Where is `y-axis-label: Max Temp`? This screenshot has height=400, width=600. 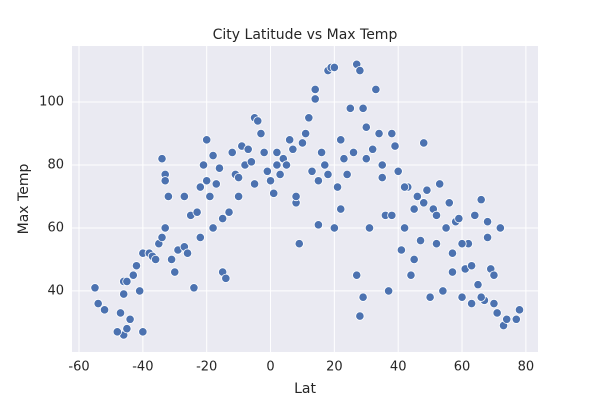
y-axis-label: Max Temp is located at coordinates (24, 199).